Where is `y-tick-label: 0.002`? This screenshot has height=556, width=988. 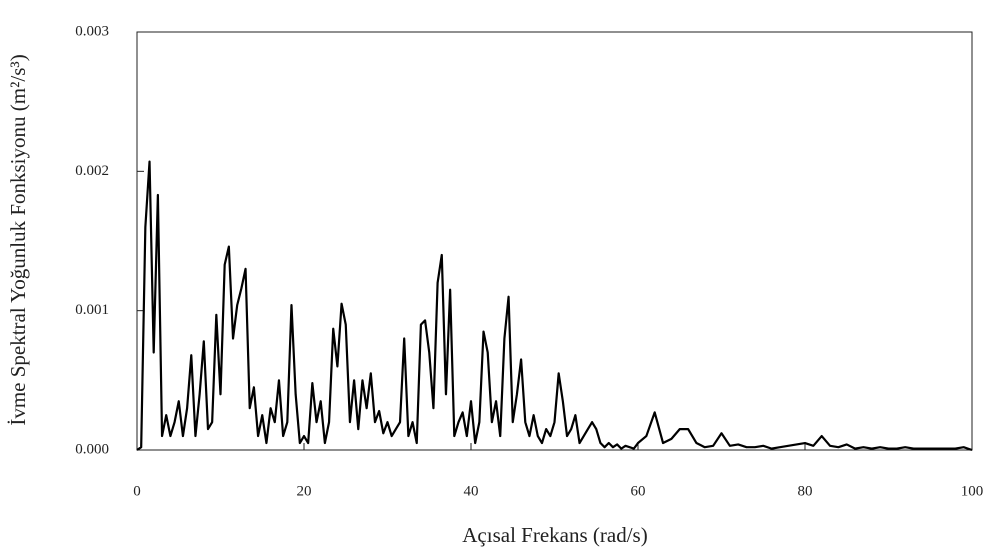
y-tick-label: 0.002 is located at coordinates (92, 171).